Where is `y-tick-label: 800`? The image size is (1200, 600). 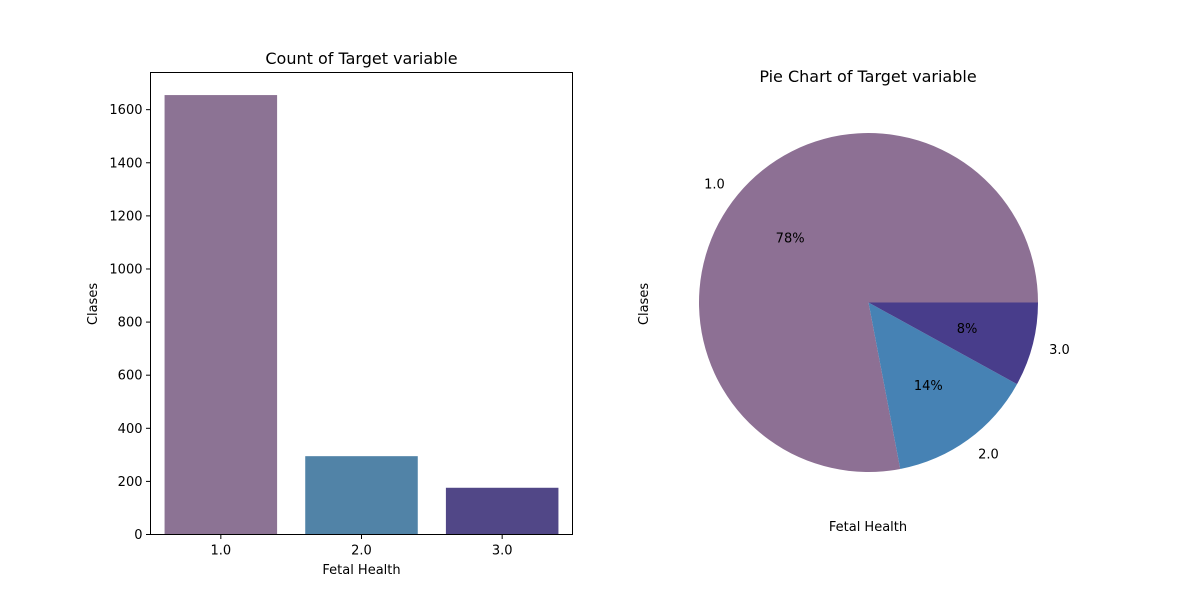 y-tick-label: 800 is located at coordinates (130, 323).